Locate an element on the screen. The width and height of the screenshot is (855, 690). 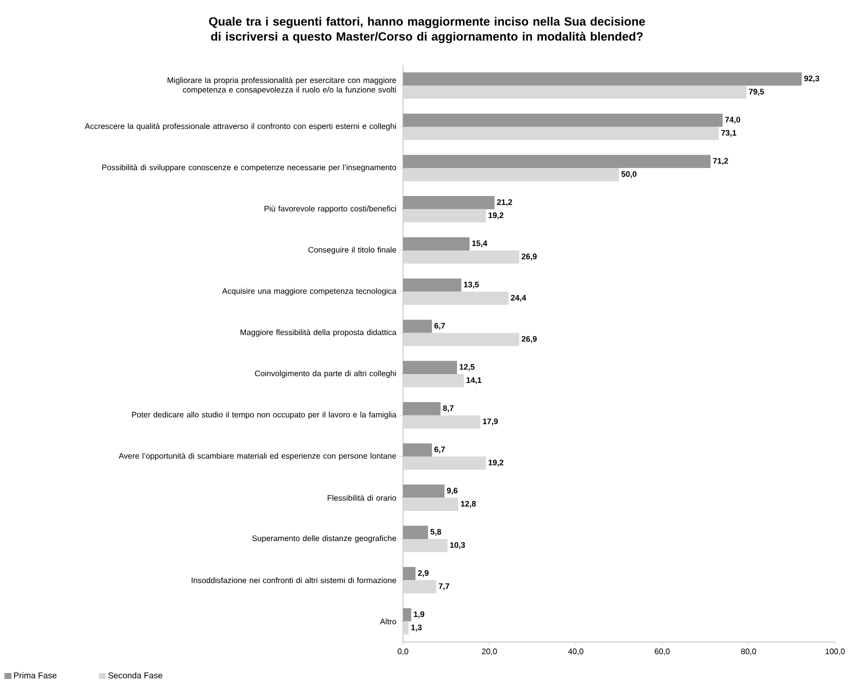
y-tick-label: Accrescere la qualità professionale attraverso il confronto con esperti esterni e colleghi is located at coordinates (240, 127).